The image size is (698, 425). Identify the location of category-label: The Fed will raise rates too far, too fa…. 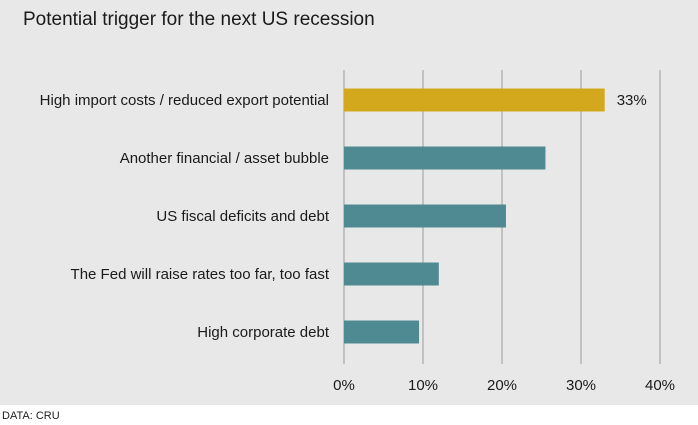
(200, 274).